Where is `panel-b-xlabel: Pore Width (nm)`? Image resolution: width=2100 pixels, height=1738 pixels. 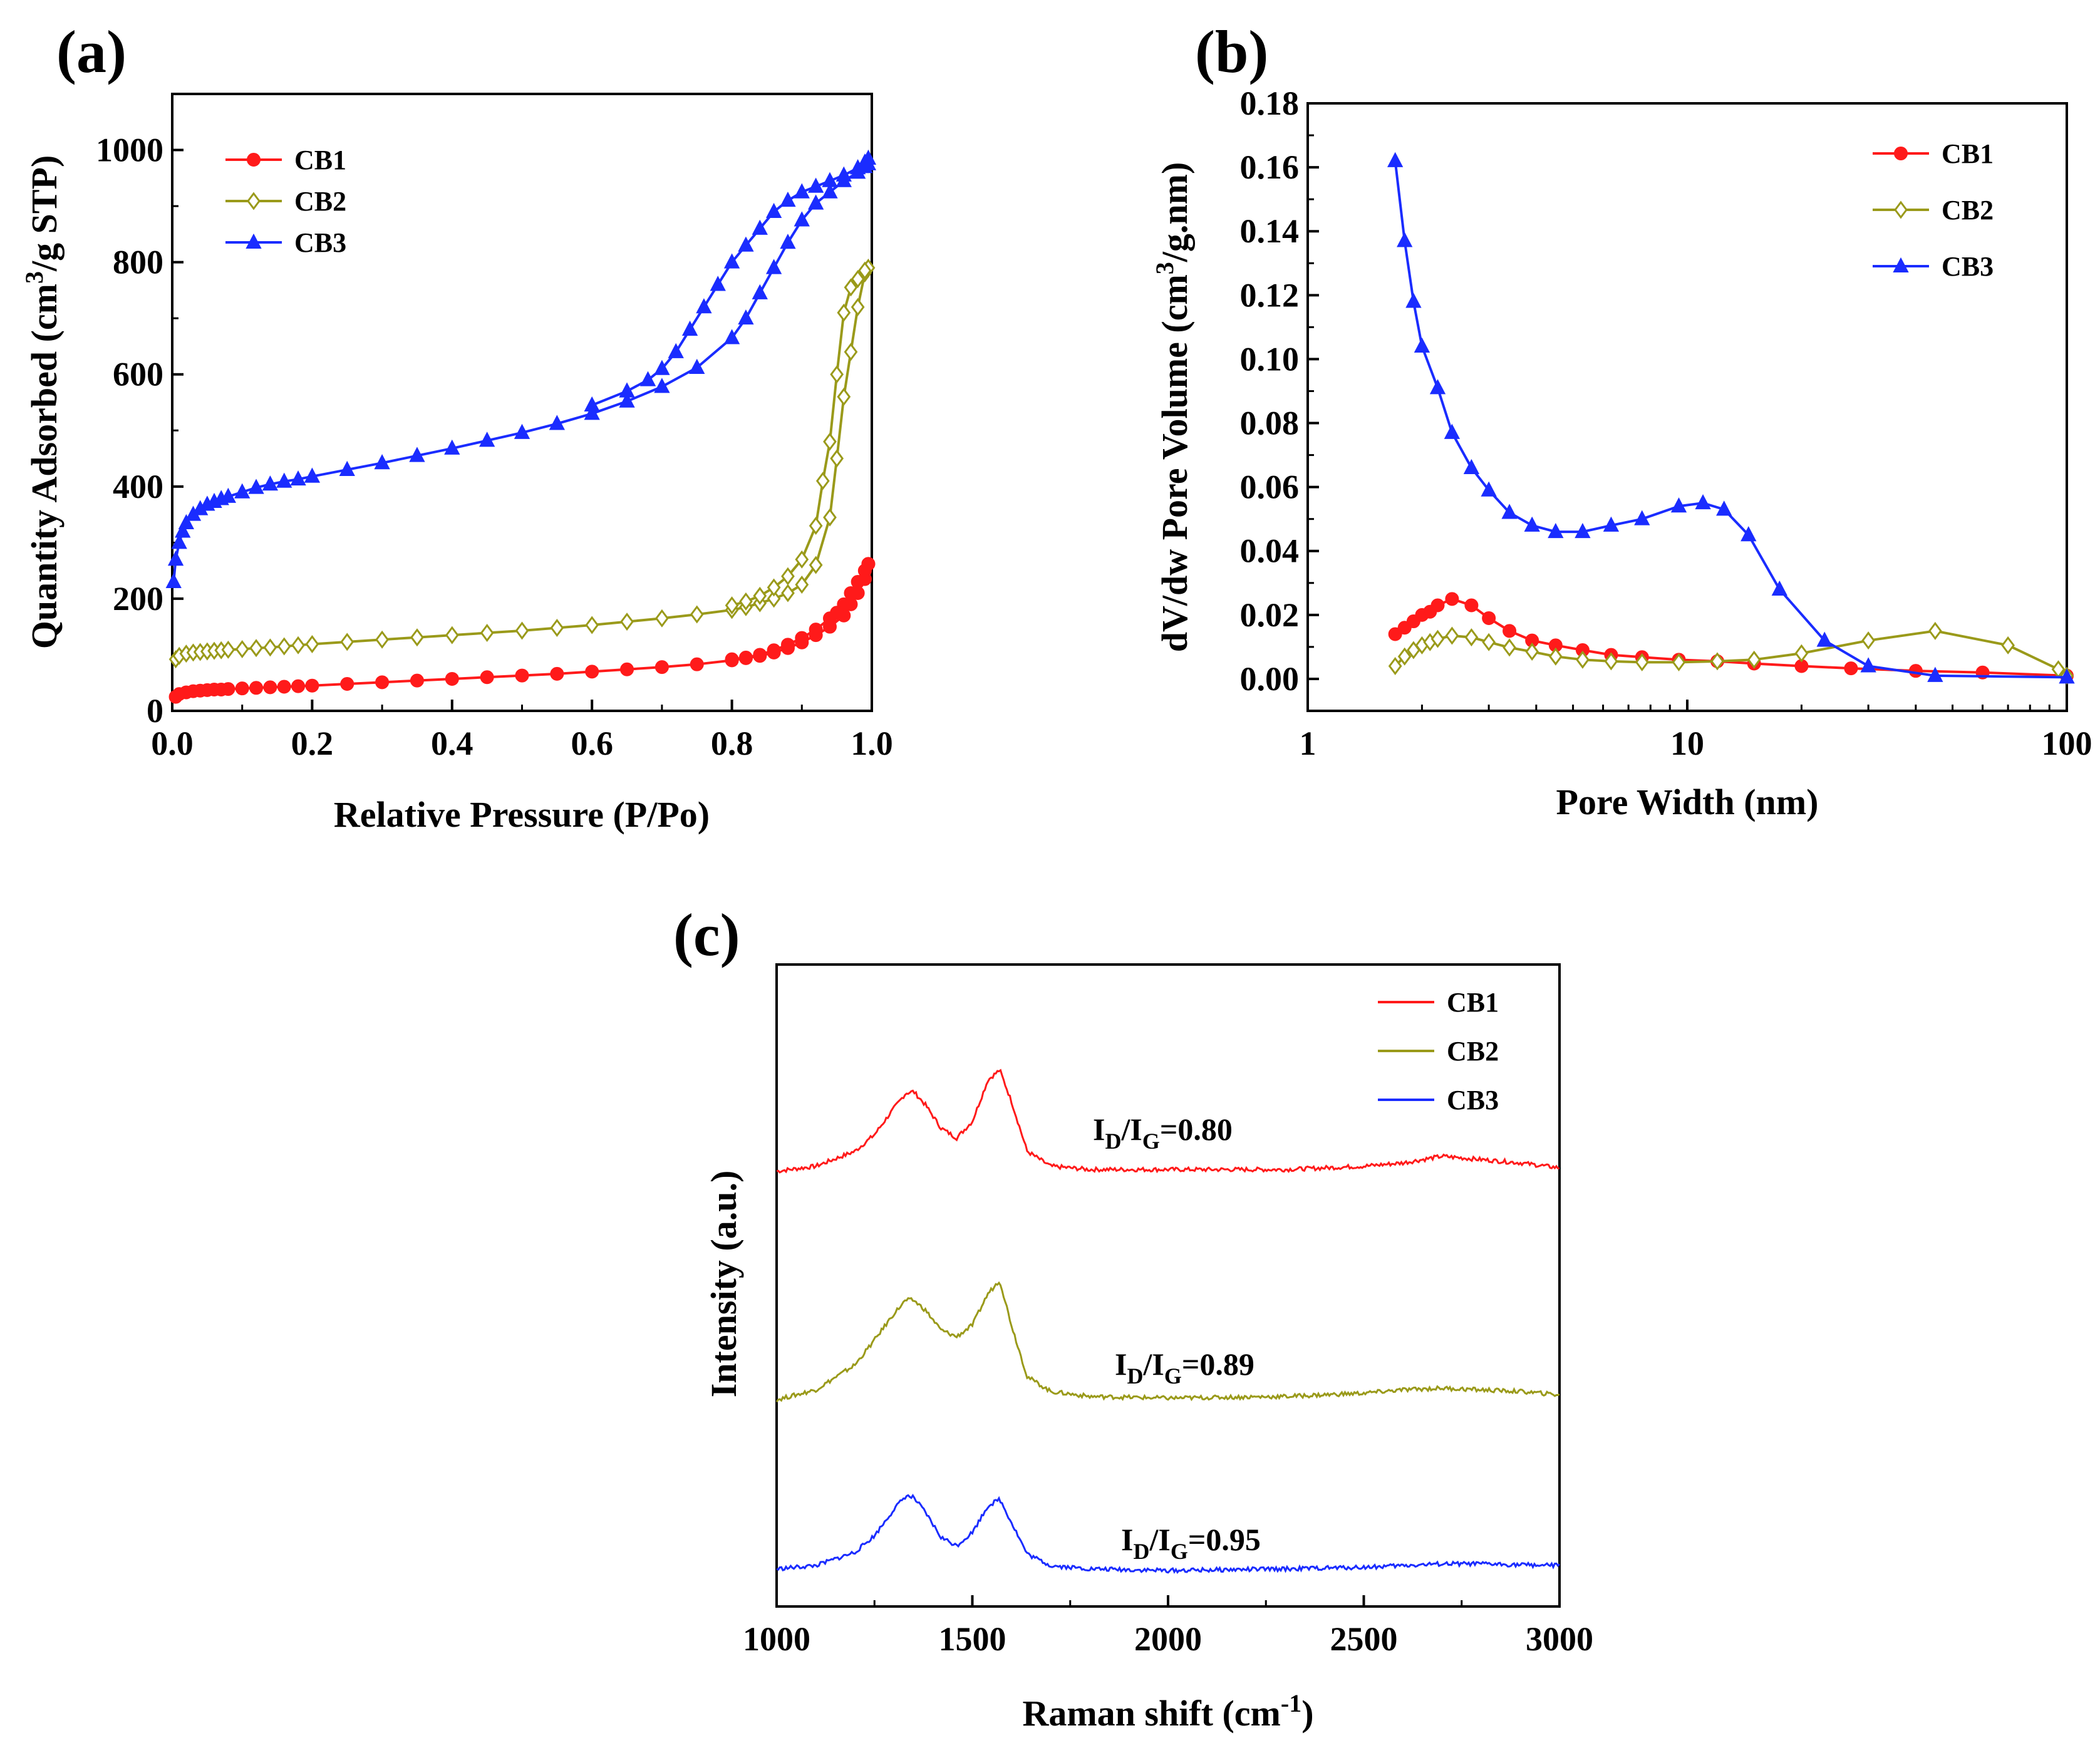
panel-b-xlabel: Pore Width (nm) is located at coordinates (1687, 802).